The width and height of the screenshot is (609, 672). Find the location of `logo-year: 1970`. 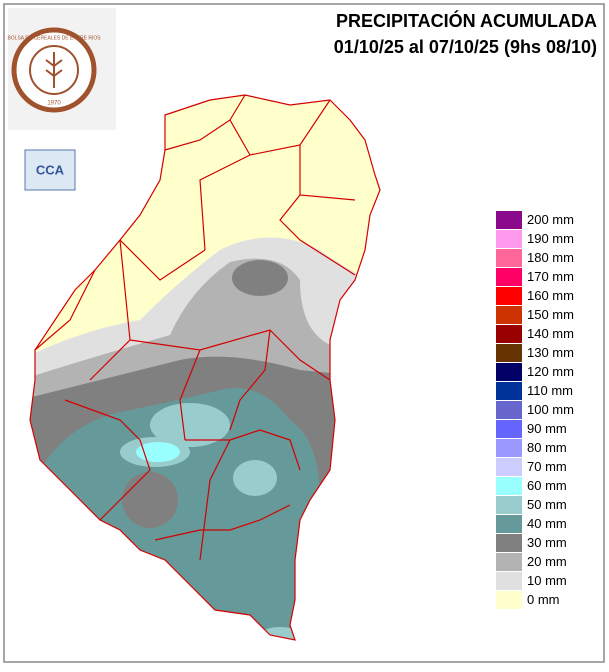

logo-year: 1970 is located at coordinates (54, 104).